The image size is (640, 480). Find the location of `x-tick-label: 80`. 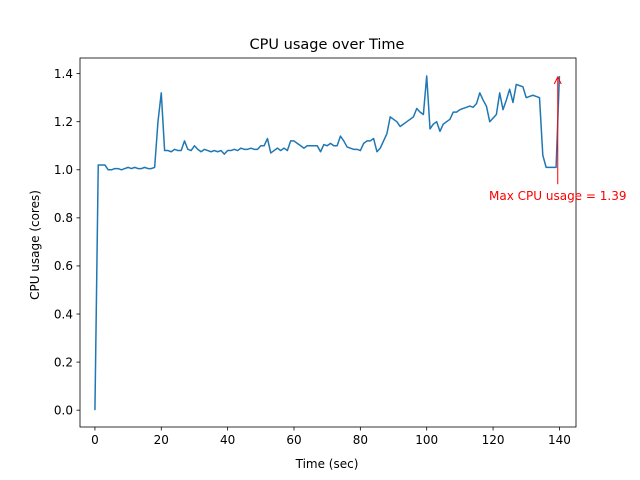

x-tick-label: 80 is located at coordinates (360, 440).